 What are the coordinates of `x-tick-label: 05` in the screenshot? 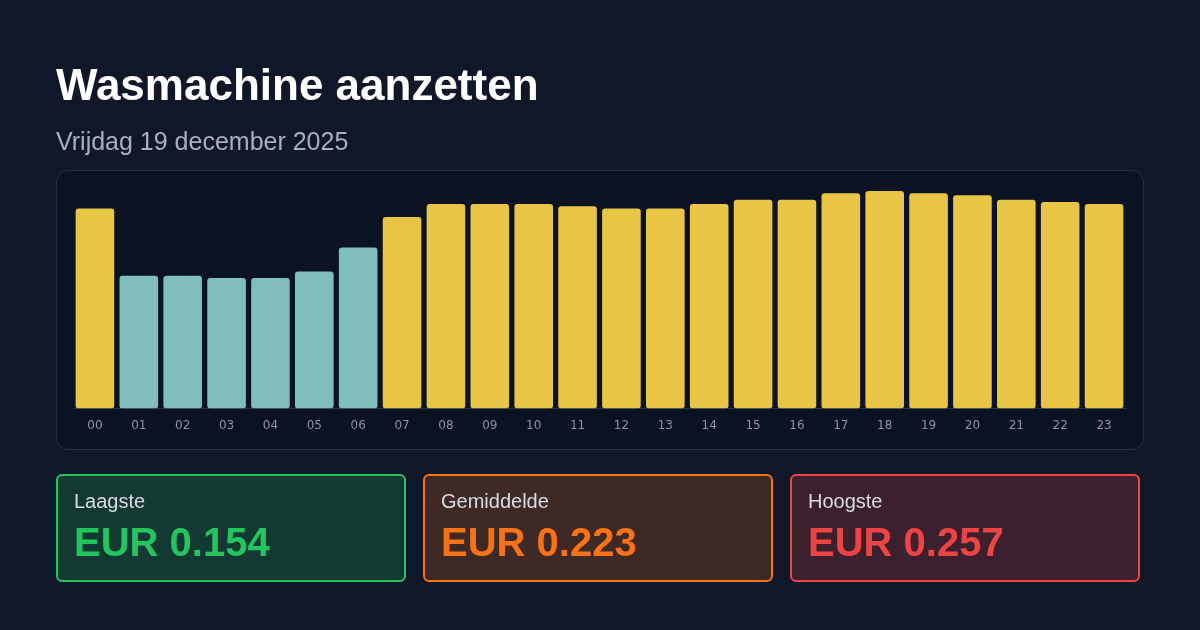 It's located at (314, 424).